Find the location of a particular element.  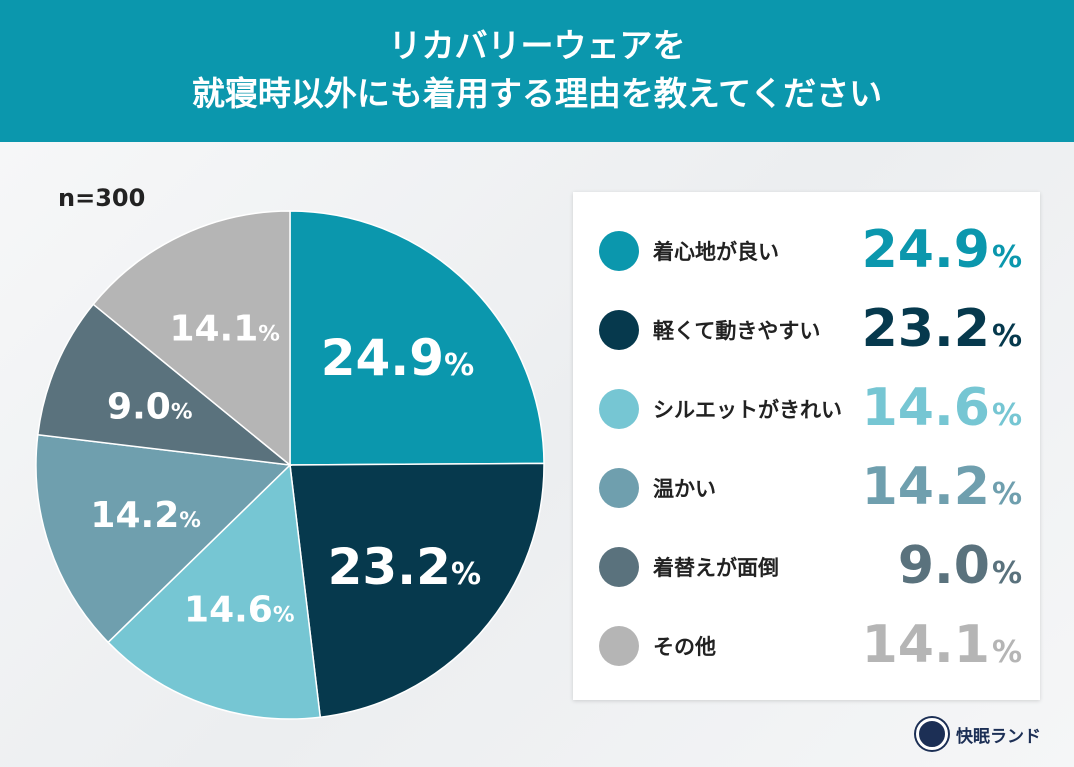

slice-label: 24.9% is located at coordinates (397, 358).